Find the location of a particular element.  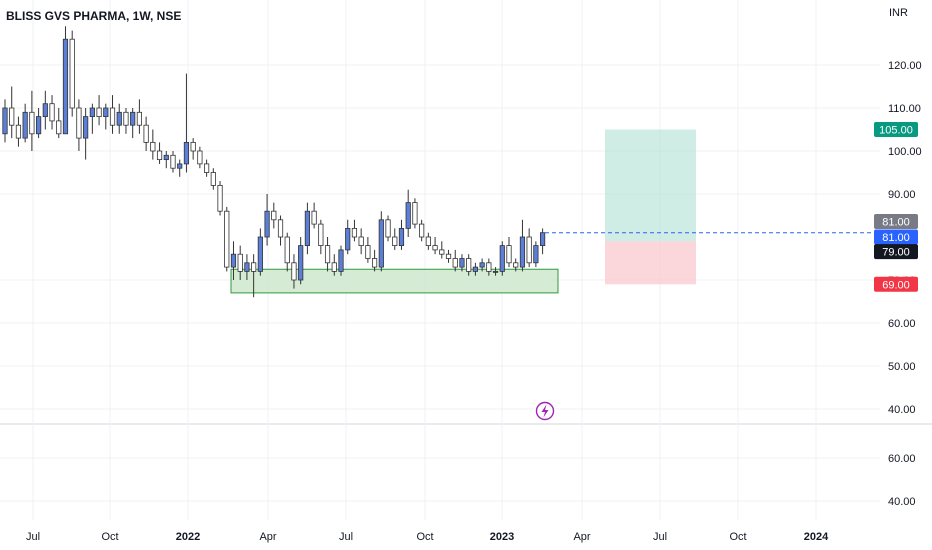

x-tick-label: 2024 is located at coordinates (816, 537).